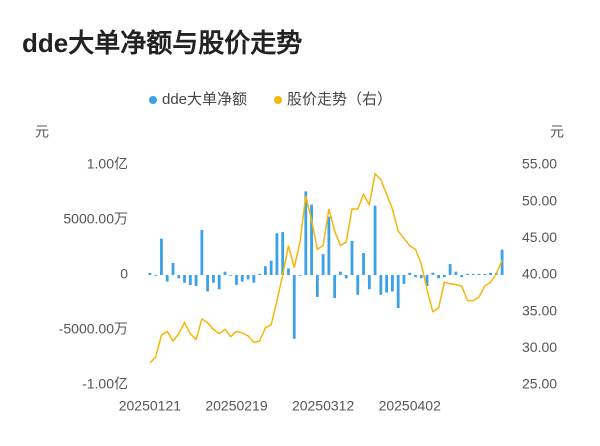 The height and width of the screenshot is (446, 600). What do you see at coordinates (539, 310) in the screenshot?
I see `y2-tick-label: 35.00` at bounding box center [539, 310].